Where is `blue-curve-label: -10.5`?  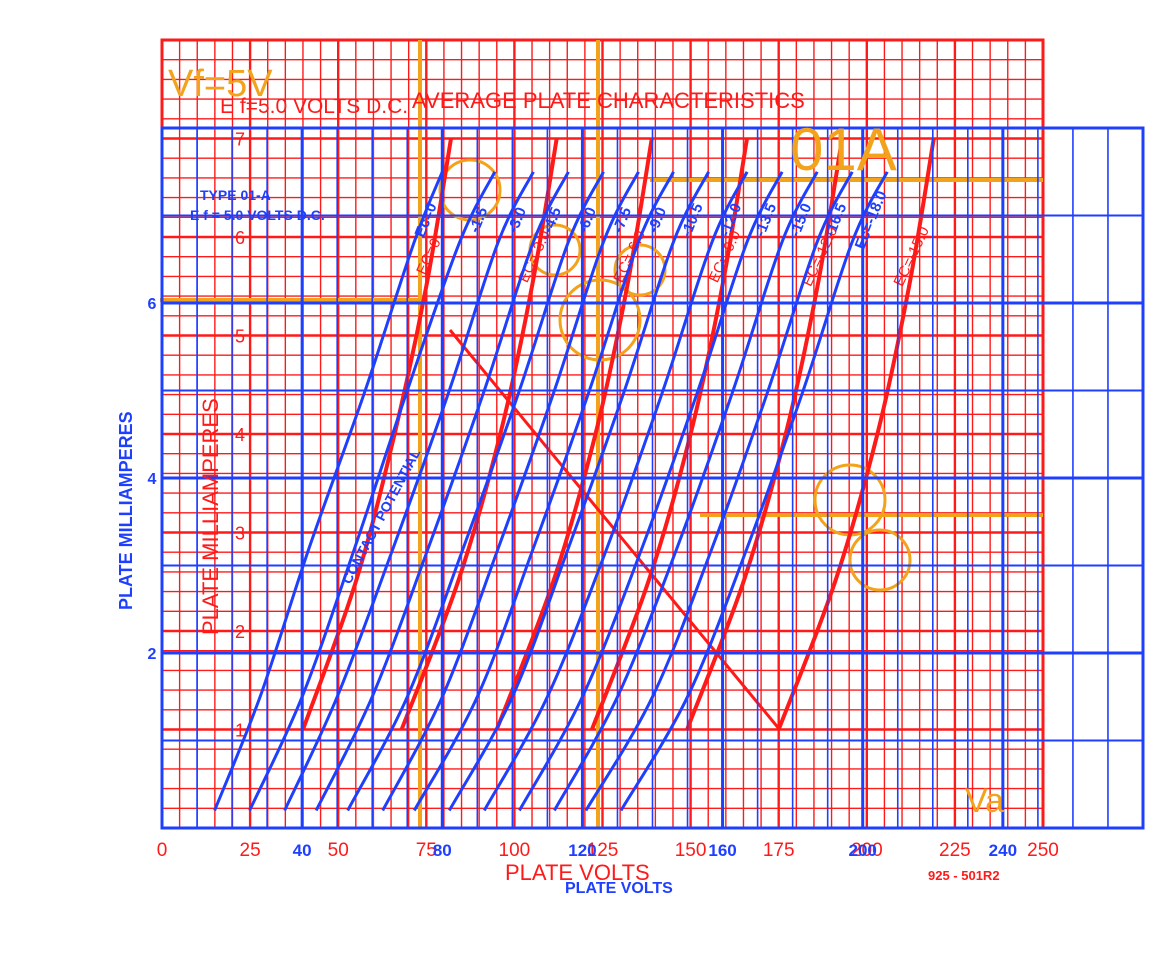
blue-curve-label: -10.5 is located at coordinates (692, 220).